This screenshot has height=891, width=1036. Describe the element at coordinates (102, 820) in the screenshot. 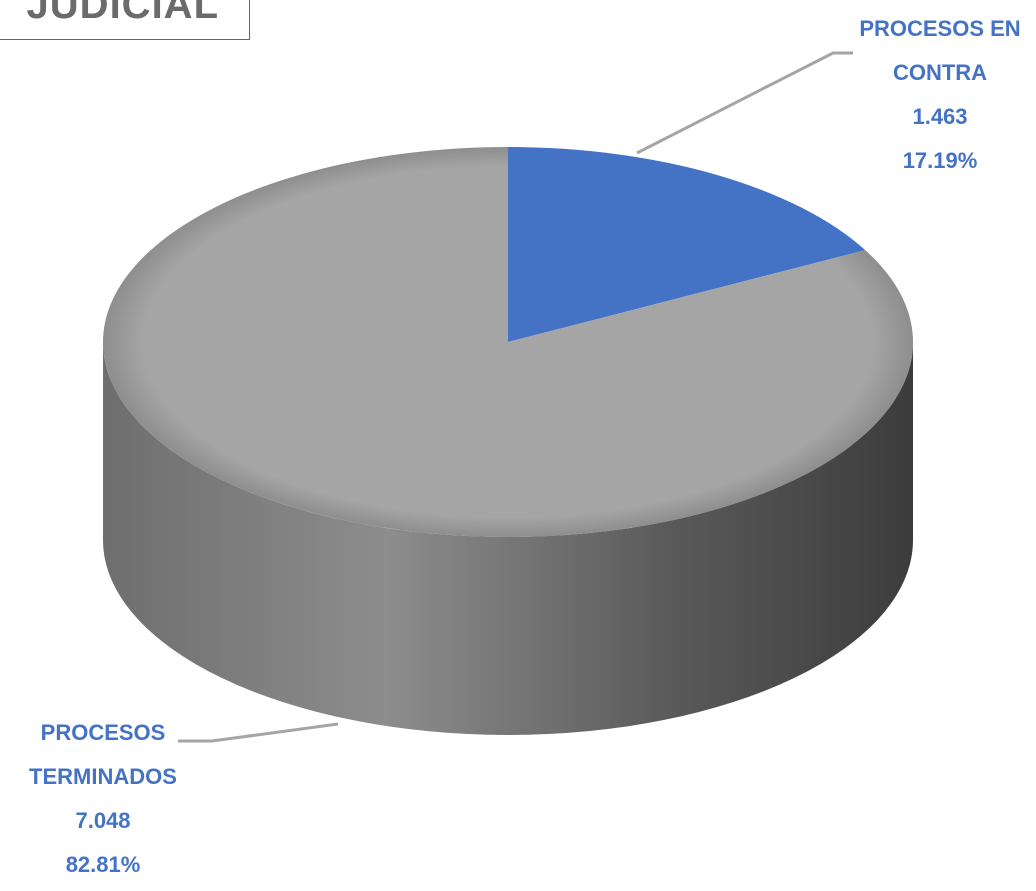

I see `data-label-terminados-value: 7.048` at that location.